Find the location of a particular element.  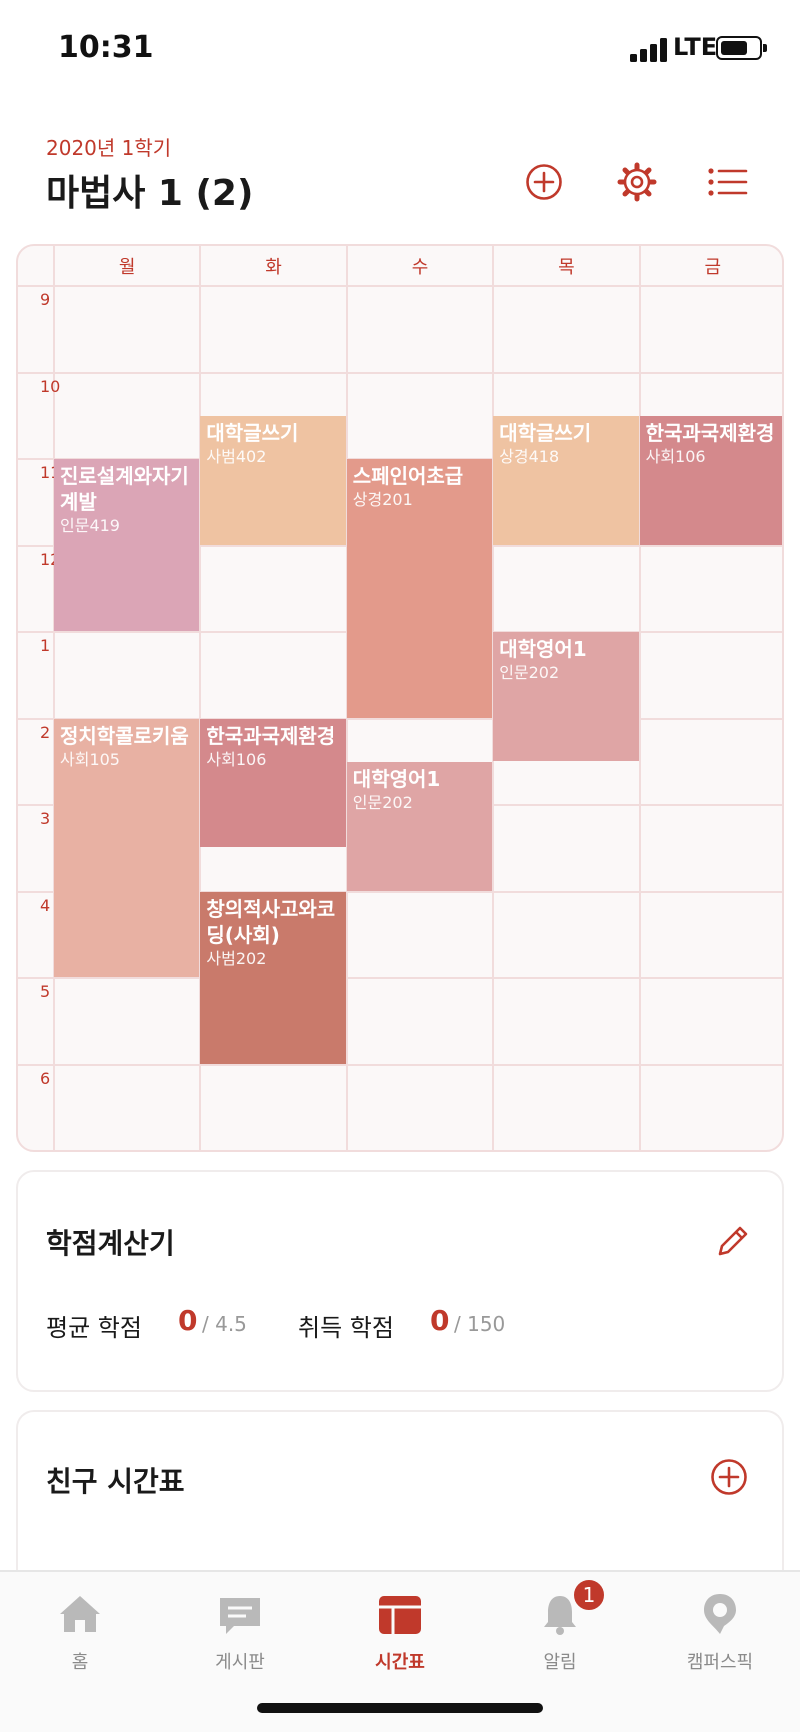

course-room: 상경201 is located at coordinates (382, 499).